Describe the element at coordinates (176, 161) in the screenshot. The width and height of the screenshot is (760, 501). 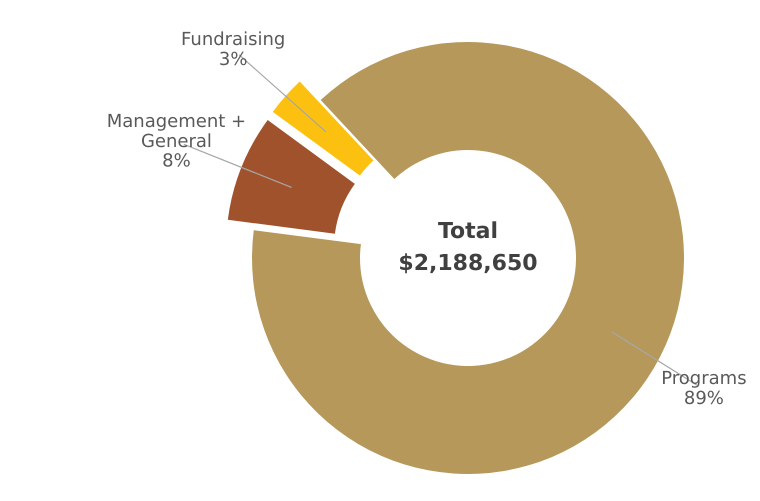
I see `data-label: 8%` at that location.